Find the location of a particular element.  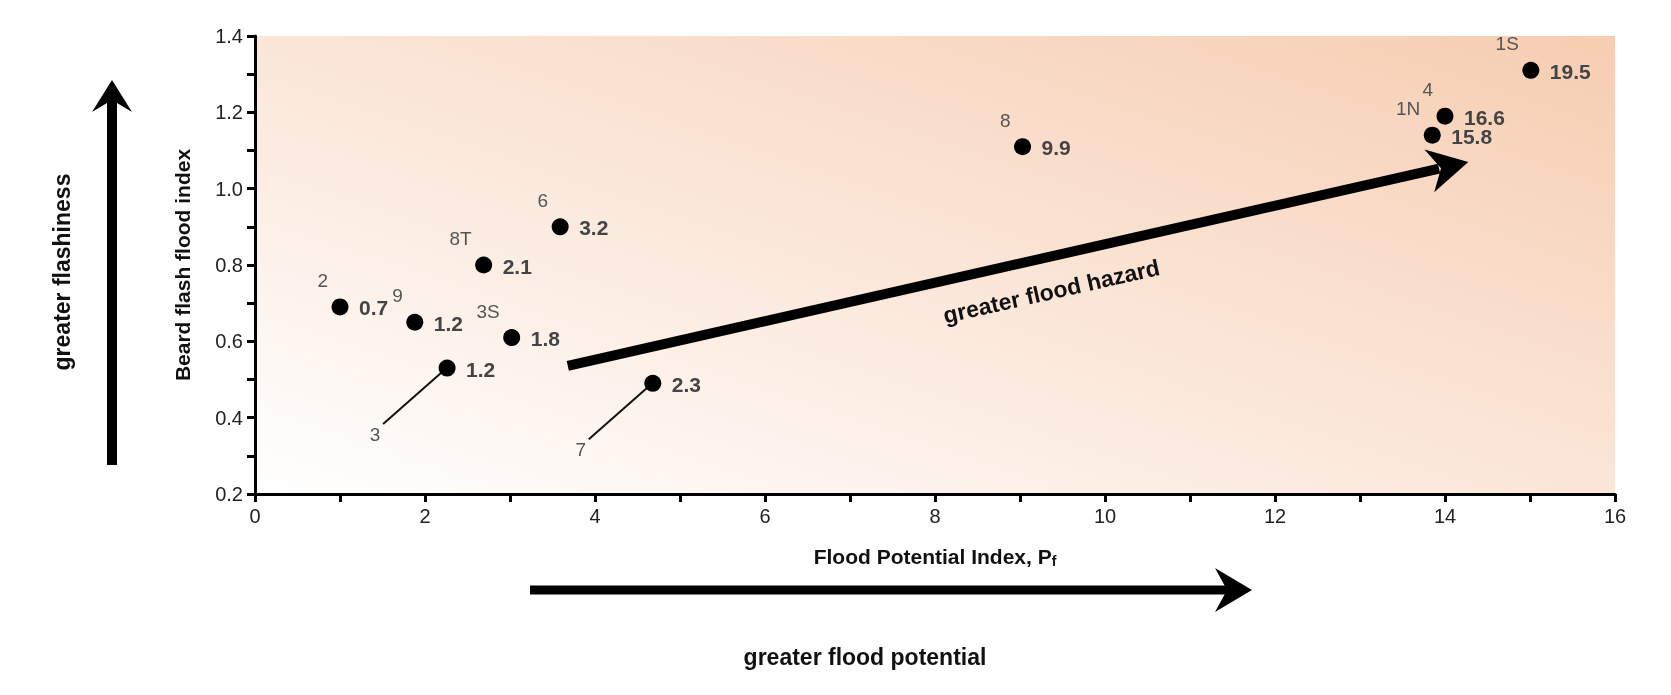

x-tick-label: 6 is located at coordinates (765, 516).